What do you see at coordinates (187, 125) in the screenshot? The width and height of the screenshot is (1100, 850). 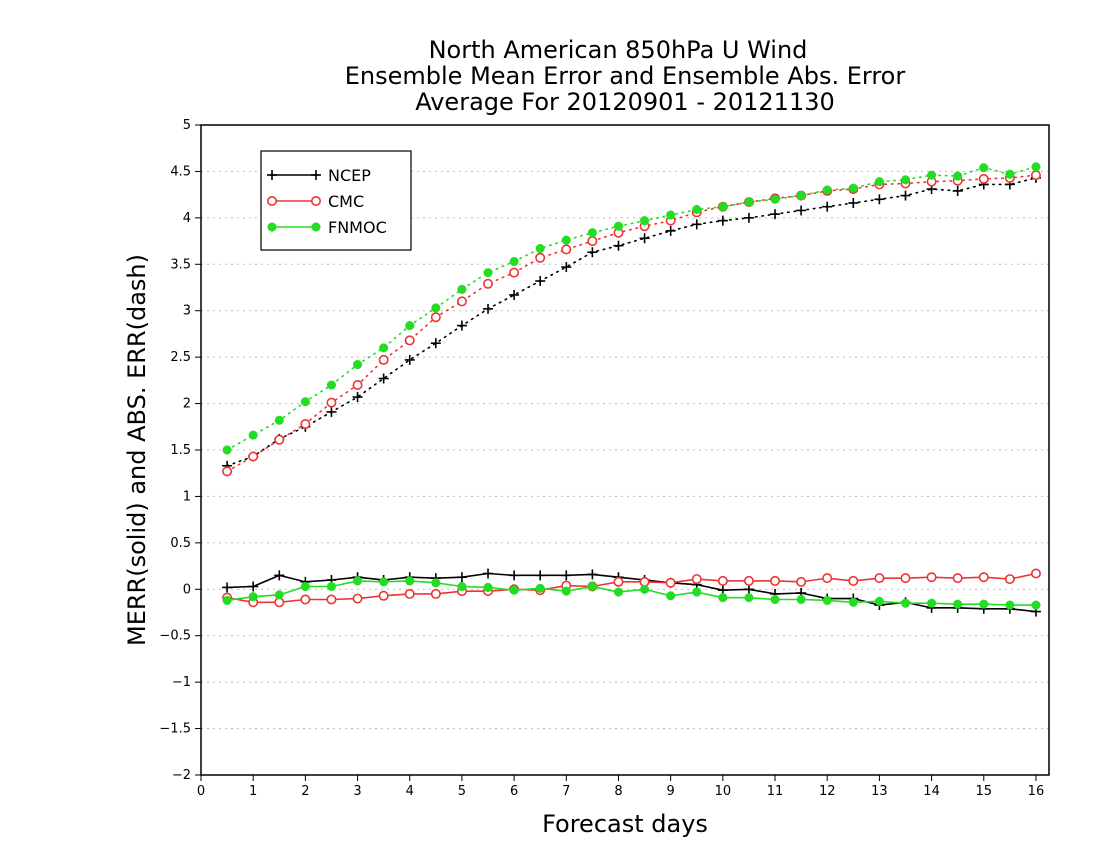 I see `y-tick-label: 5` at bounding box center [187, 125].